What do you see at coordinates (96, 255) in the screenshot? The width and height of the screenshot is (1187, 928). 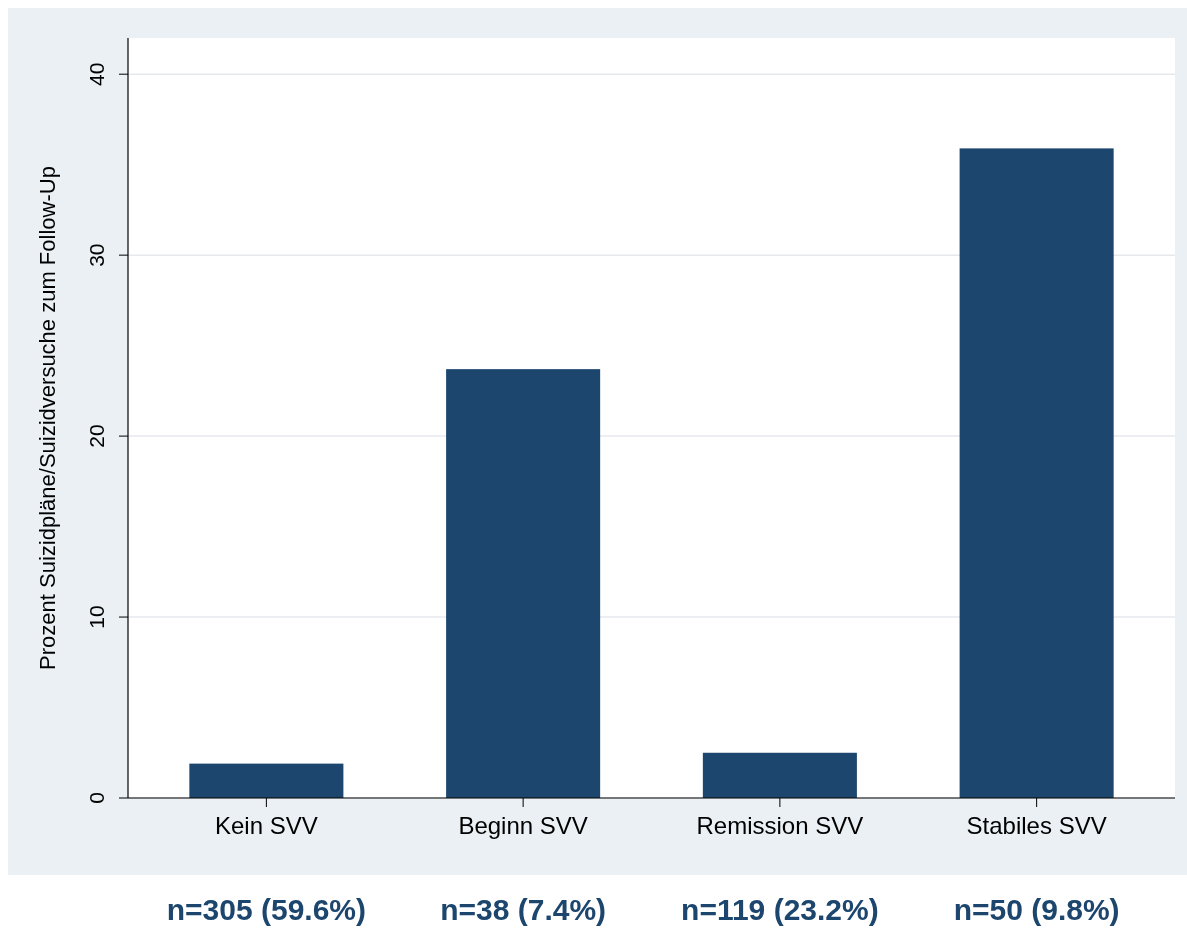 I see `y-tick-label: 30` at bounding box center [96, 255].